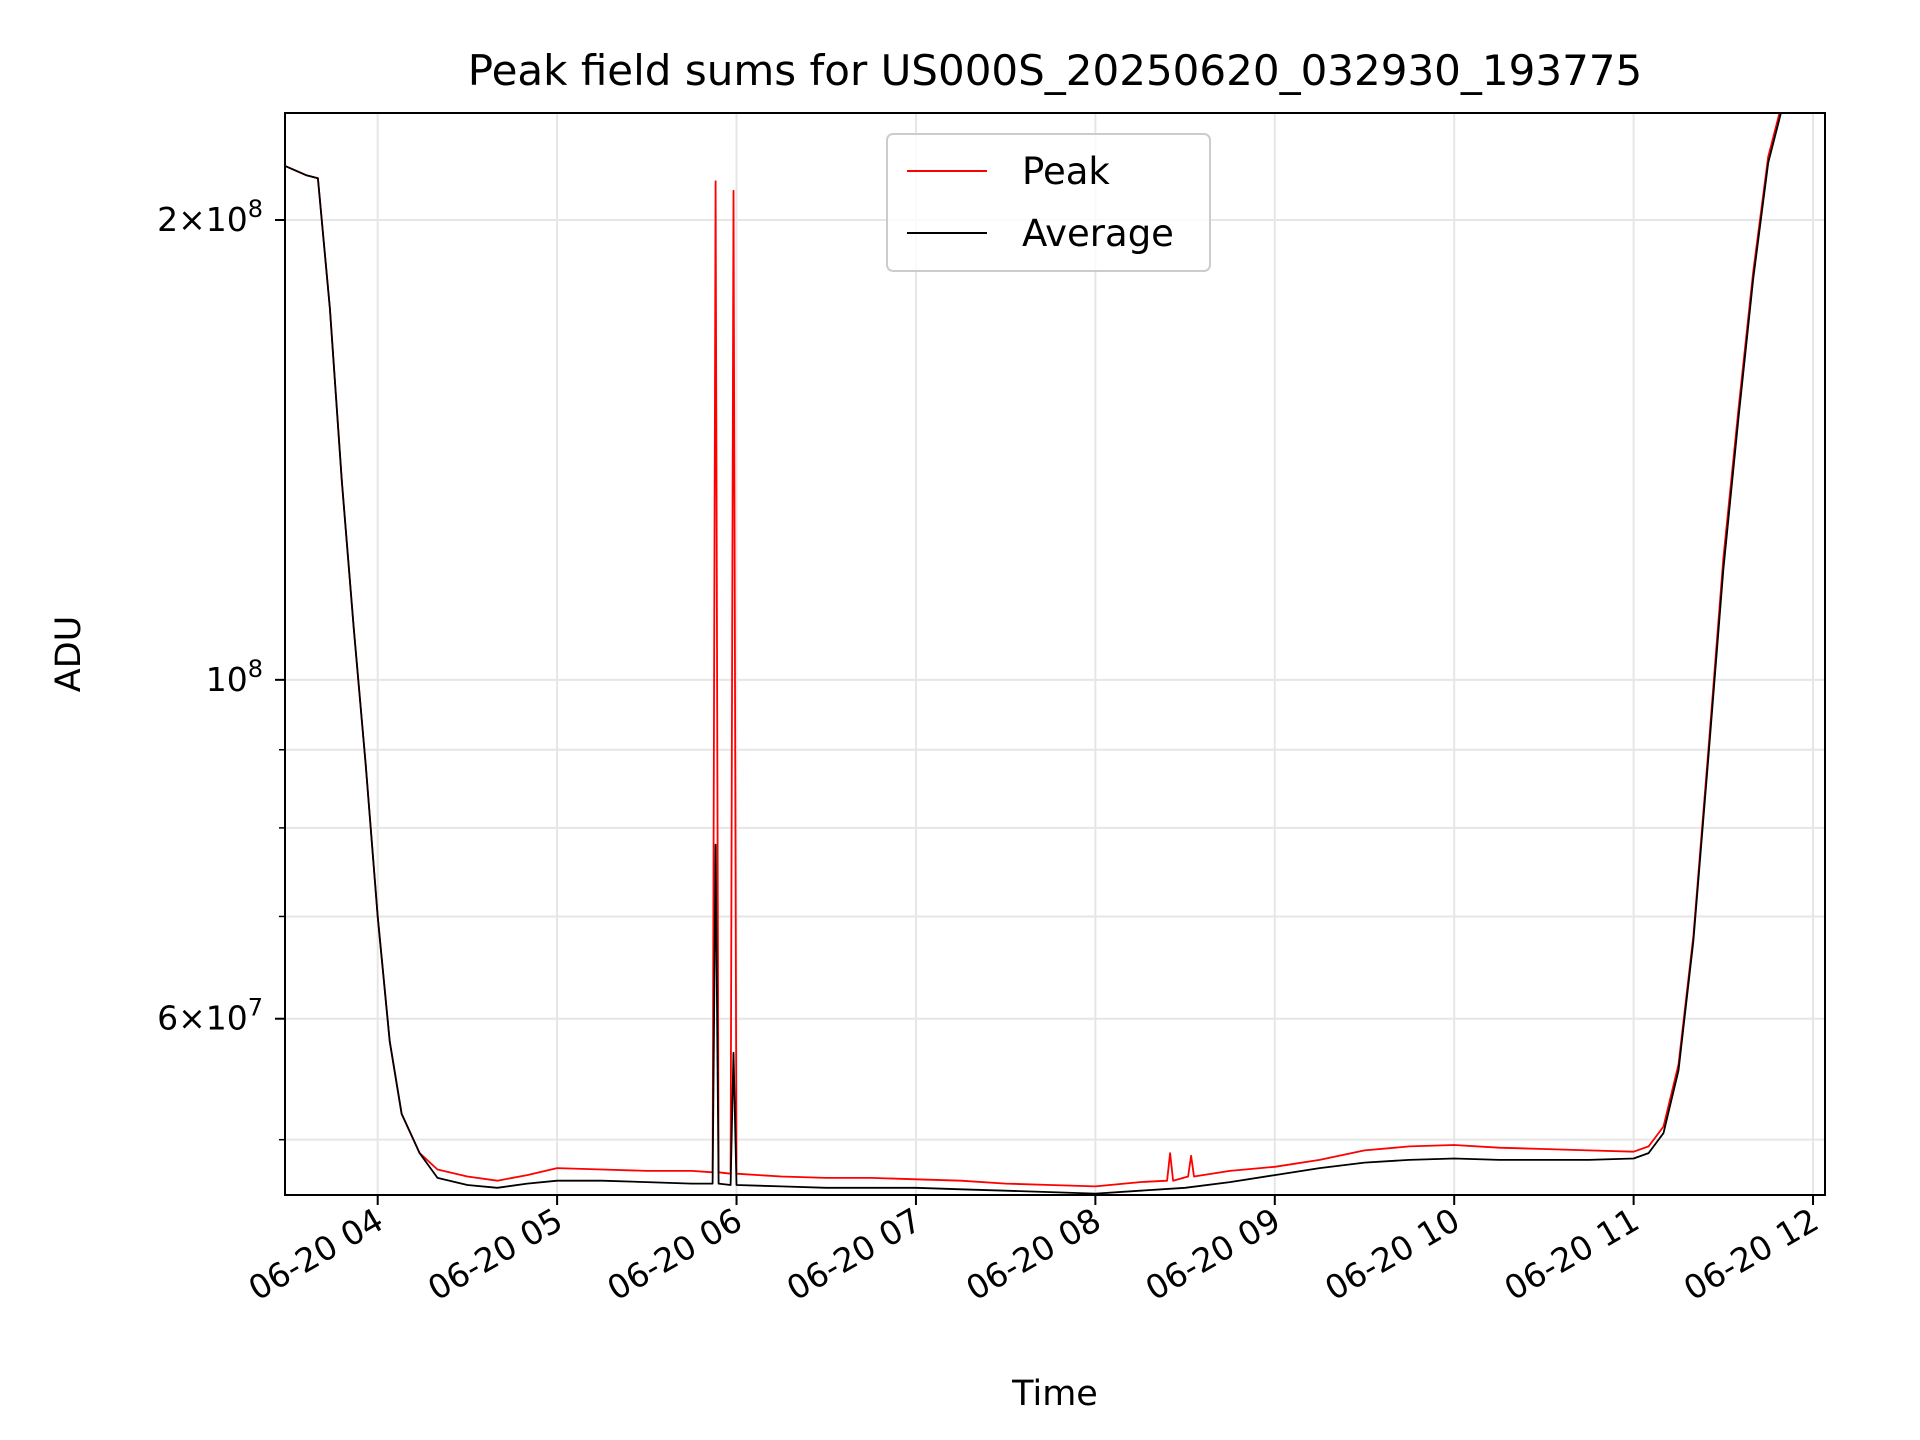 This screenshot has height=1440, width=1920. Describe the element at coordinates (202, 219) in the screenshot. I see `y-tick-base: 2×10` at that location.